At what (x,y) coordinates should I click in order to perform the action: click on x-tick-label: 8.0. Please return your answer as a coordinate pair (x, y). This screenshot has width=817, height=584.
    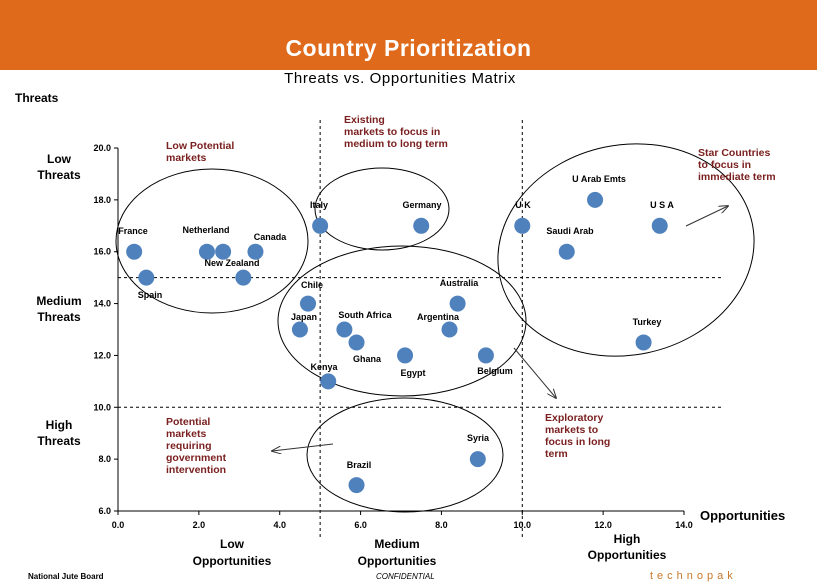
    Looking at the image, I should click on (441, 525).